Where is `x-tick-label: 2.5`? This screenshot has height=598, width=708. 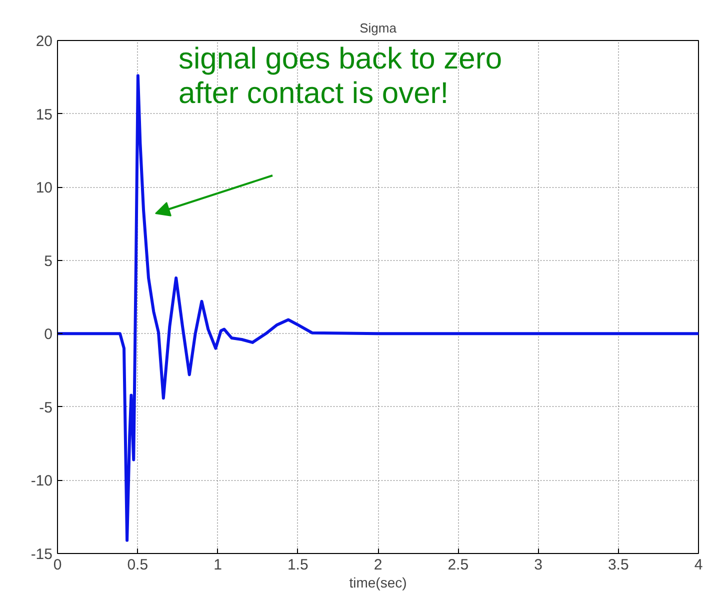
x-tick-label: 2.5 is located at coordinates (458, 565).